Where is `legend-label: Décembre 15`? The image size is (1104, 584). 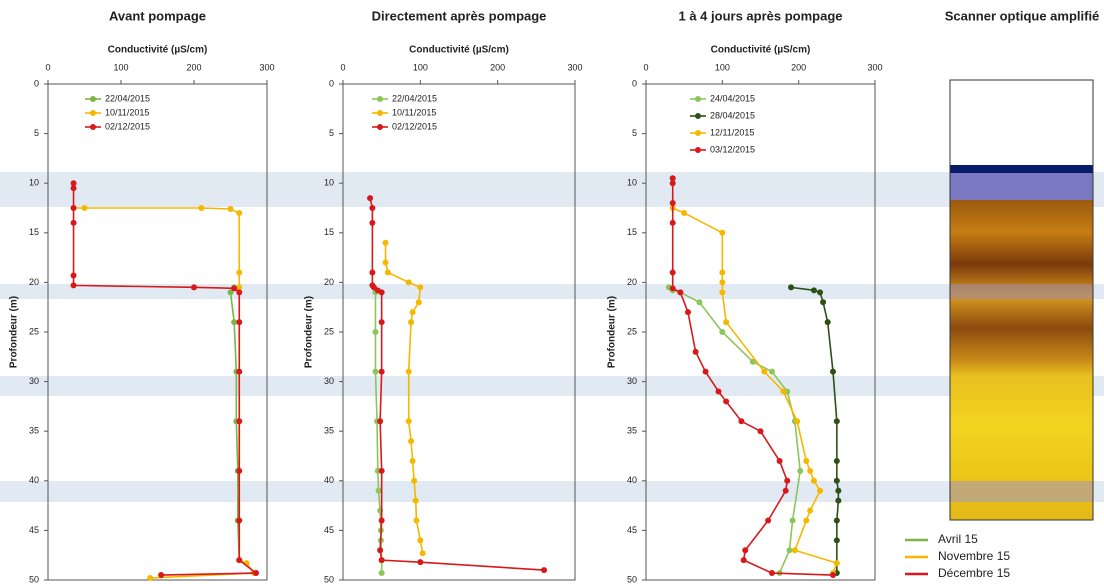
legend-label: Décembre 15 is located at coordinates (974, 573).